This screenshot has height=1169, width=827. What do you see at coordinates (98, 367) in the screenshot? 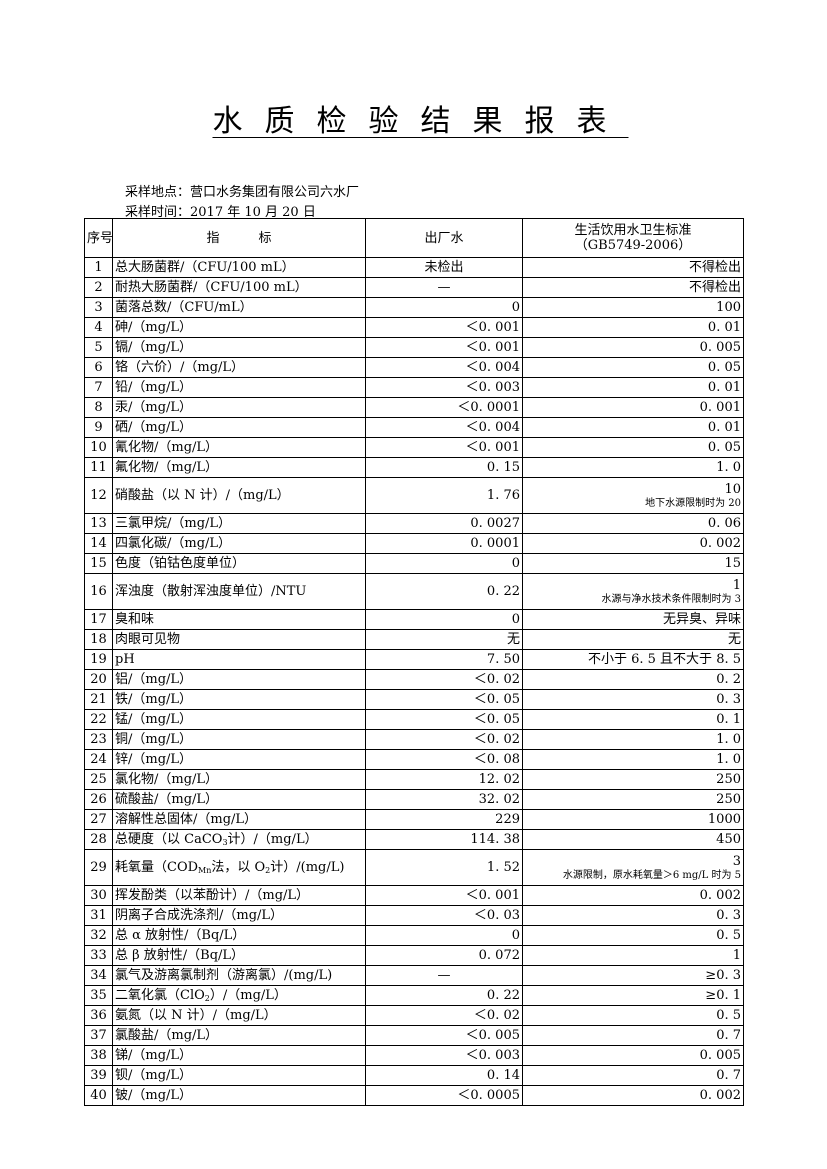
I see `row-number: 6` at bounding box center [98, 367].